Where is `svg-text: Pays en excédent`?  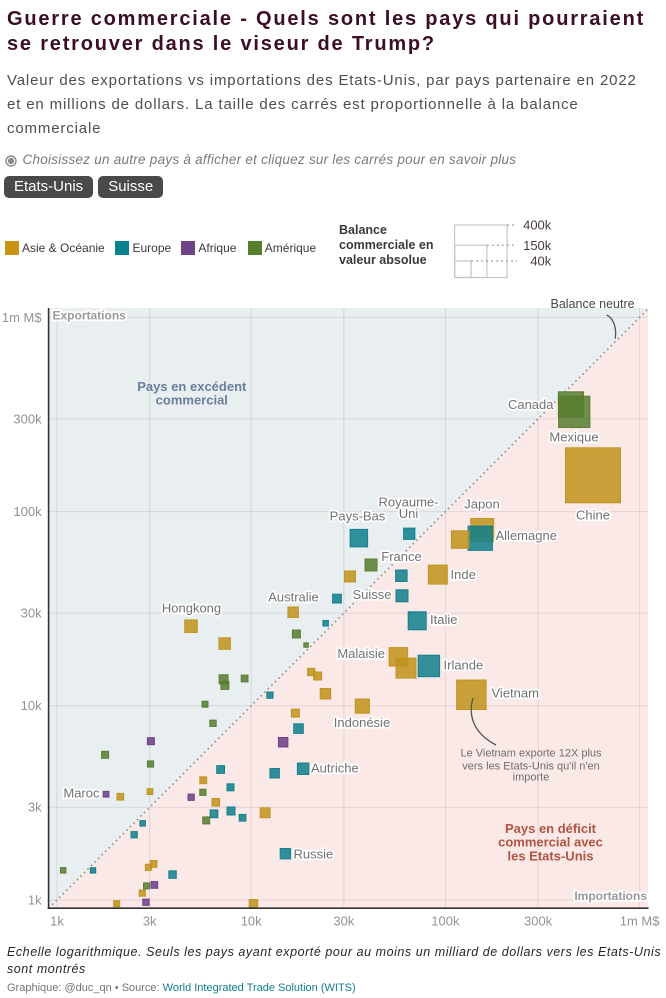 svg-text: Pays en excédent is located at coordinates (192, 386).